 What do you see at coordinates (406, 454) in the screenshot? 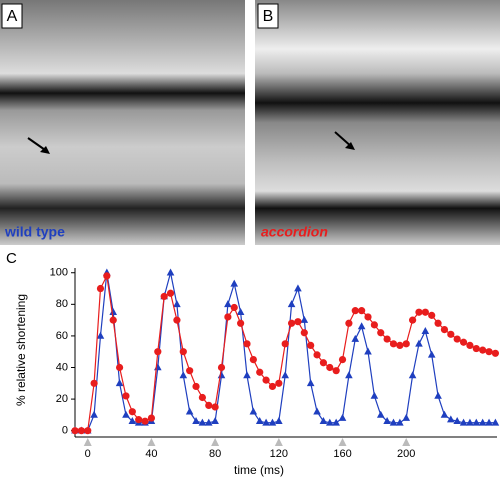
I see `x-tick-label: 200` at bounding box center [406, 454].